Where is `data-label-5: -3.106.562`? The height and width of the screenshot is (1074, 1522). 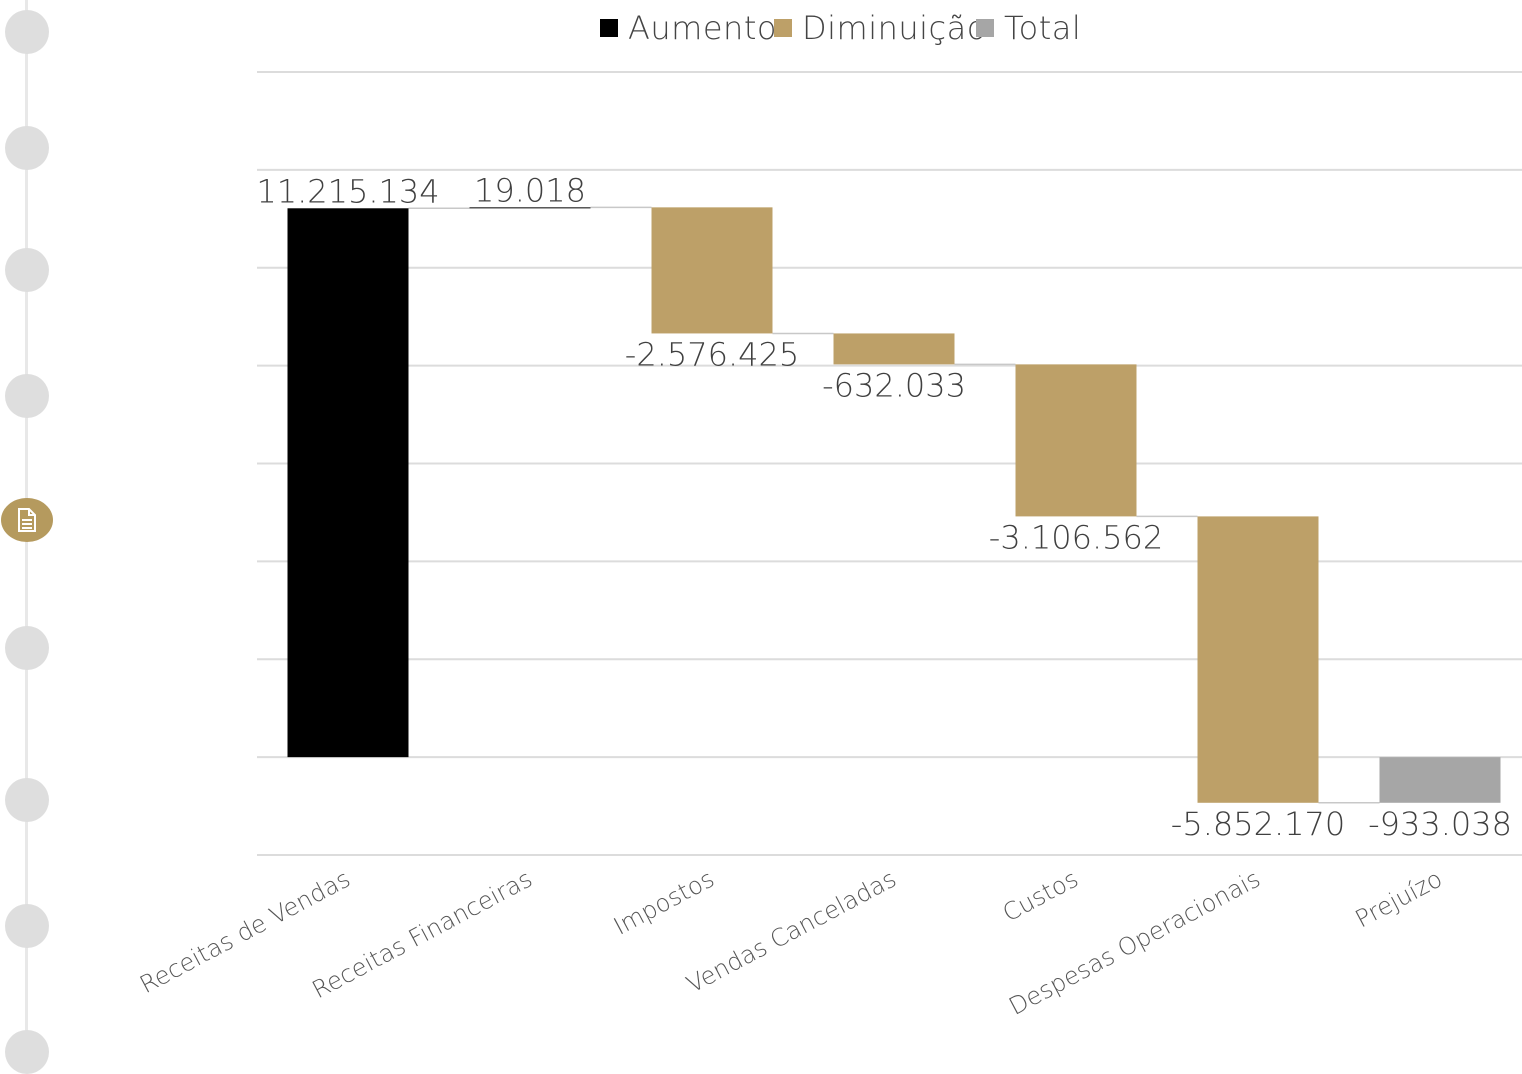
data-label-5: -3.106.562 is located at coordinates (1076, 537).